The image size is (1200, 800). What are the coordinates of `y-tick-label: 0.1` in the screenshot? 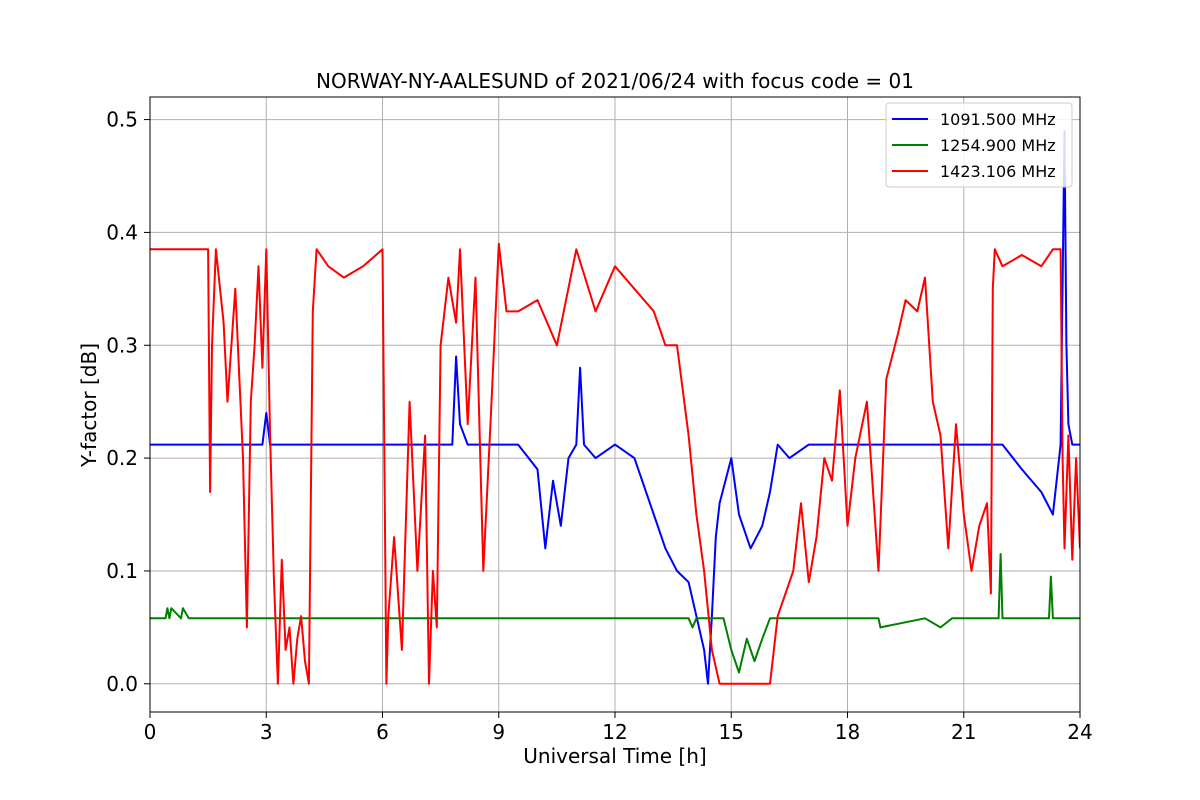 It's located at (122, 571).